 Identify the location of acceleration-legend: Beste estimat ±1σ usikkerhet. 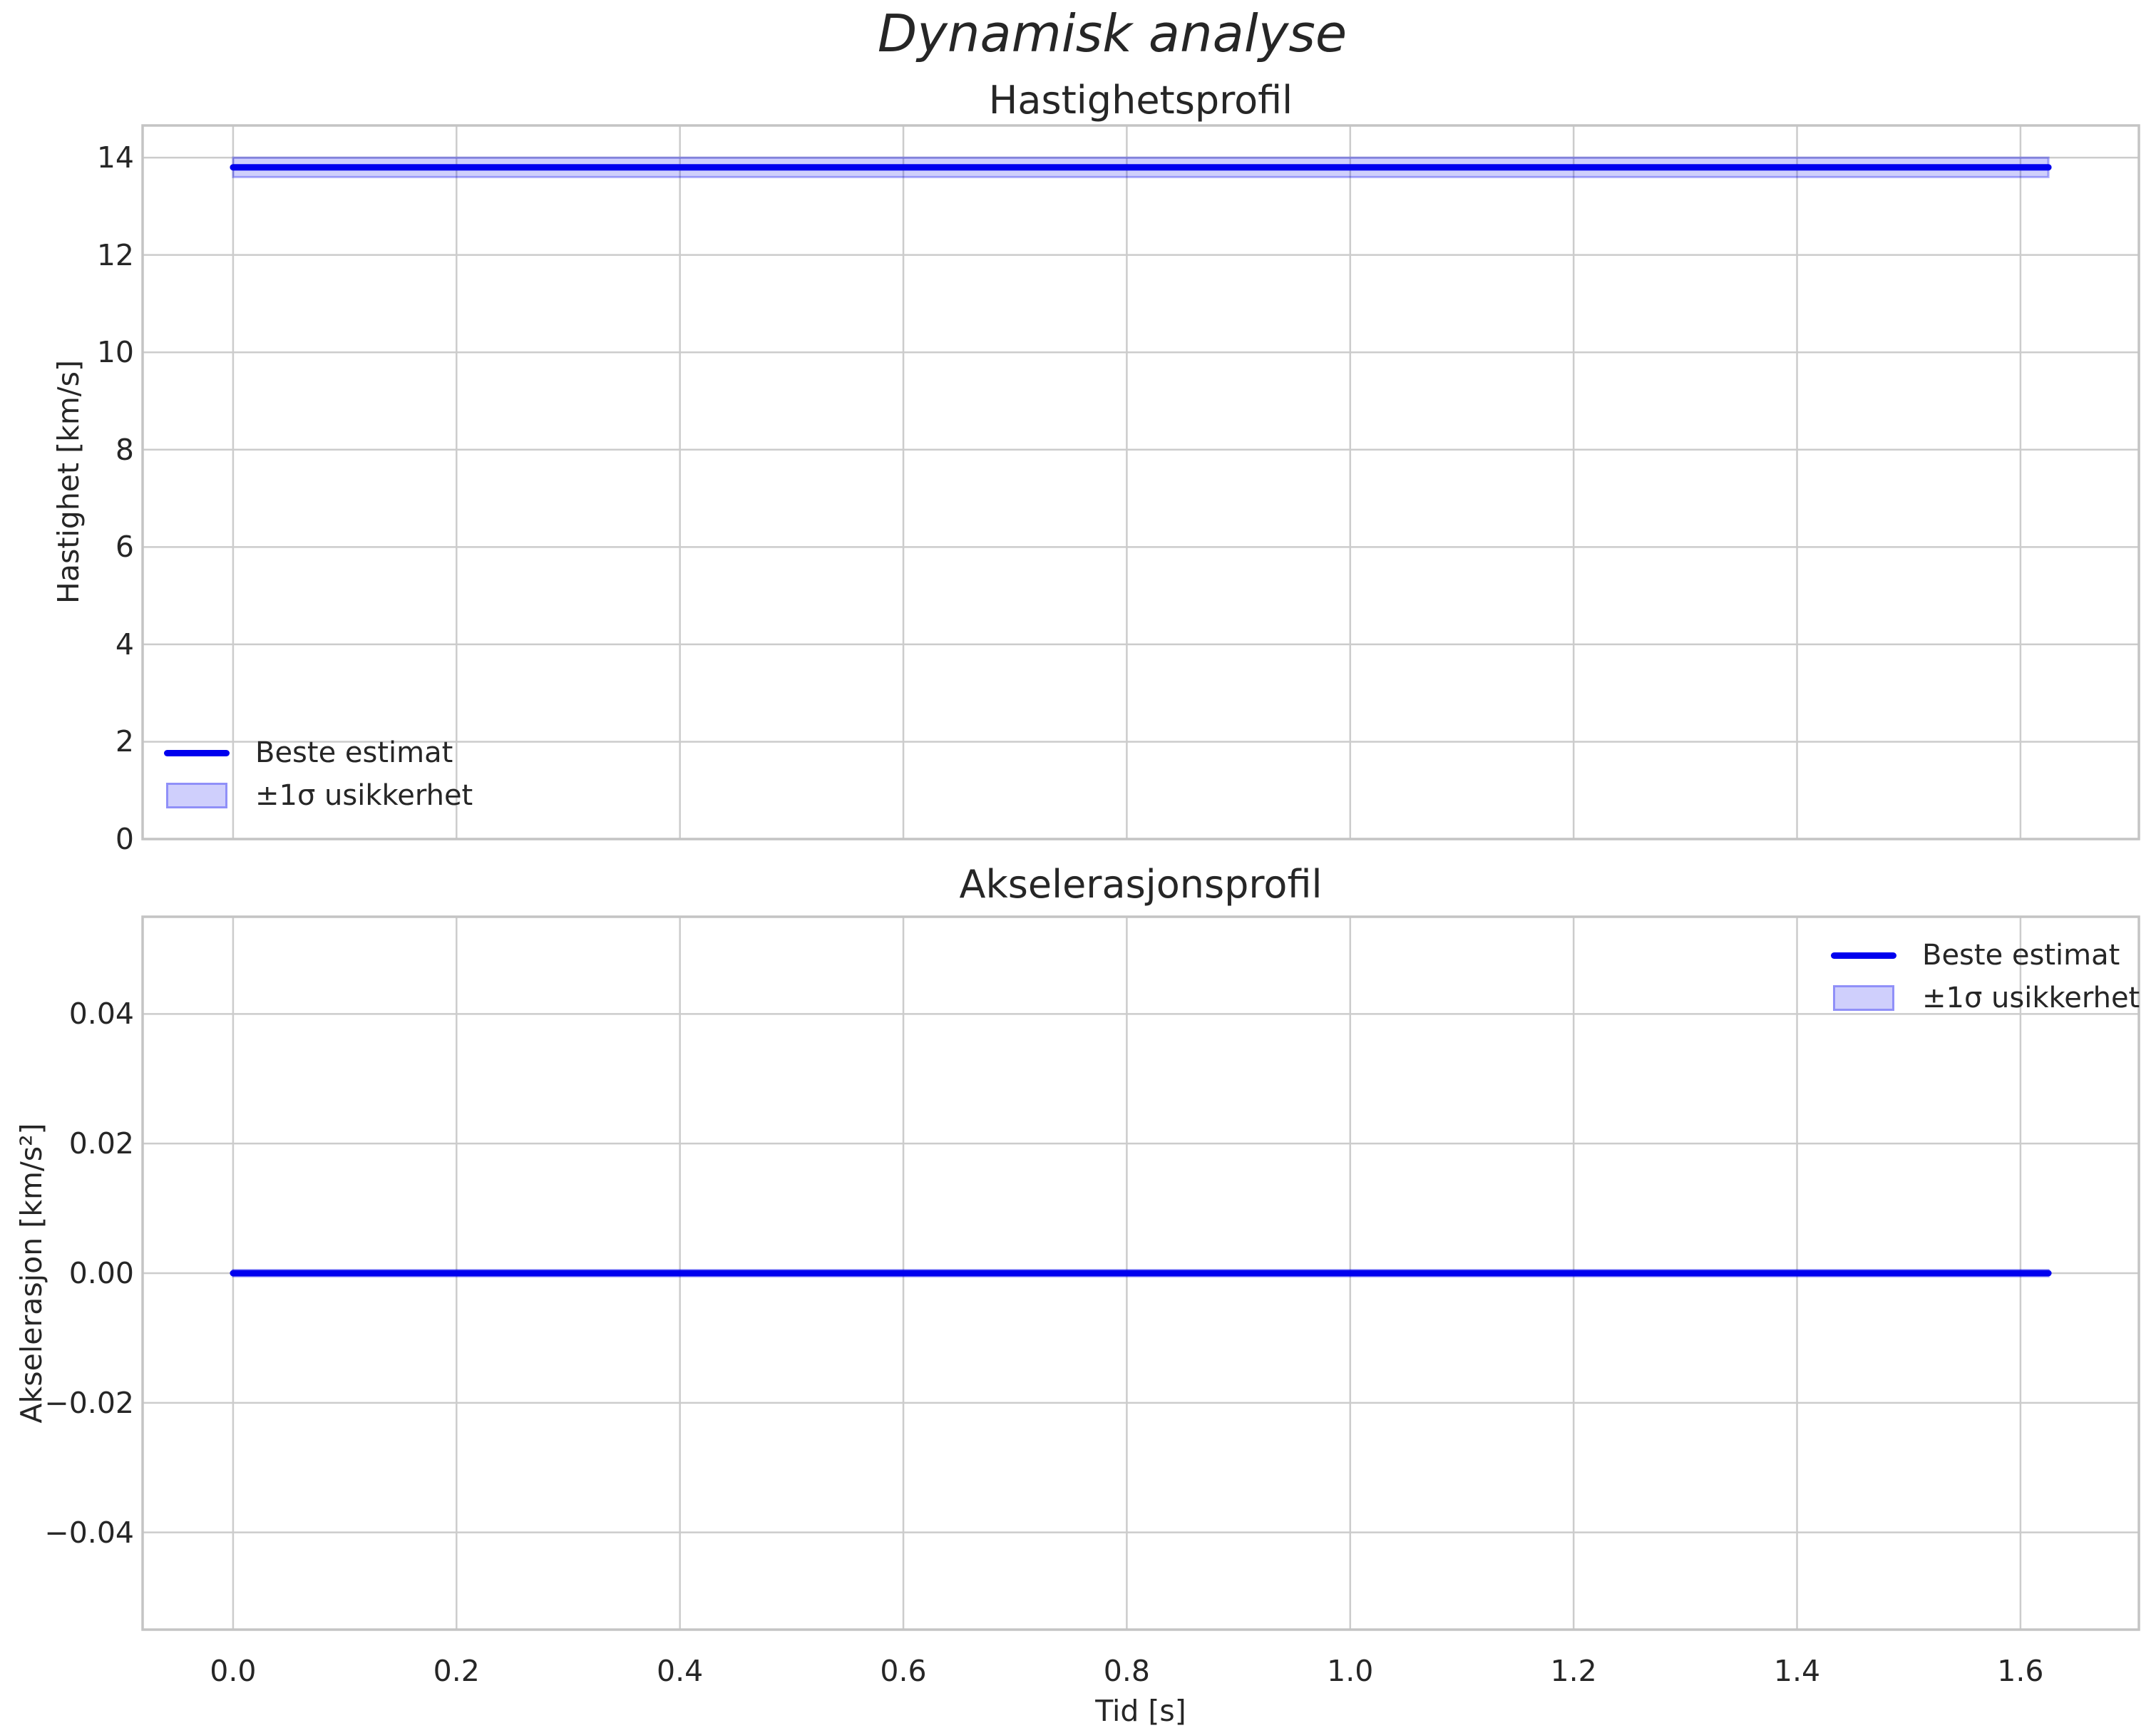
(1985, 976).